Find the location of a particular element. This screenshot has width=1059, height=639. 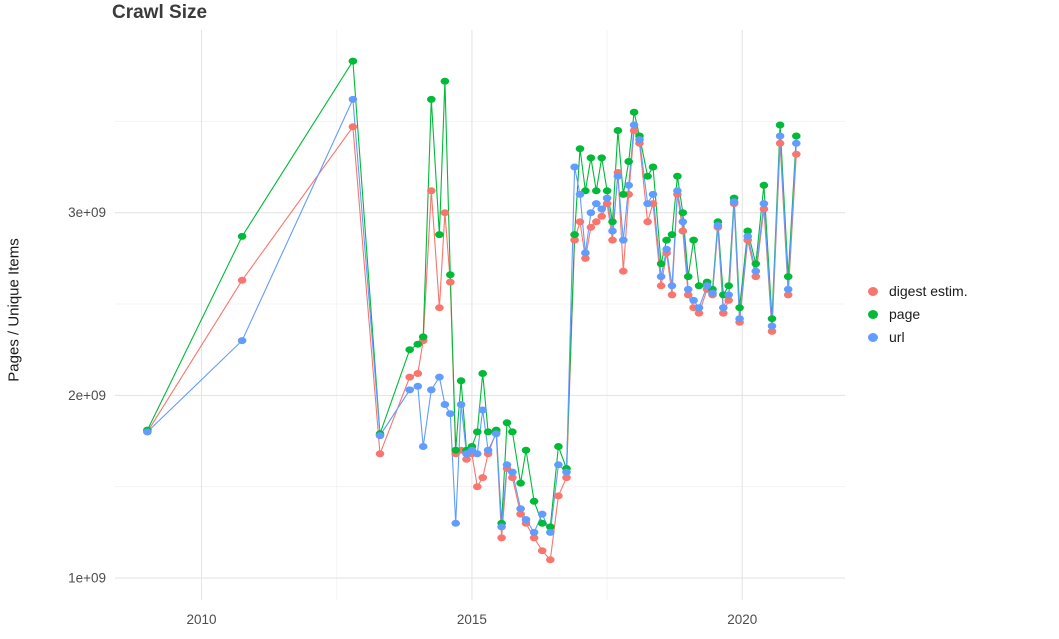

x-tick-label: 2015 is located at coordinates (472, 619).